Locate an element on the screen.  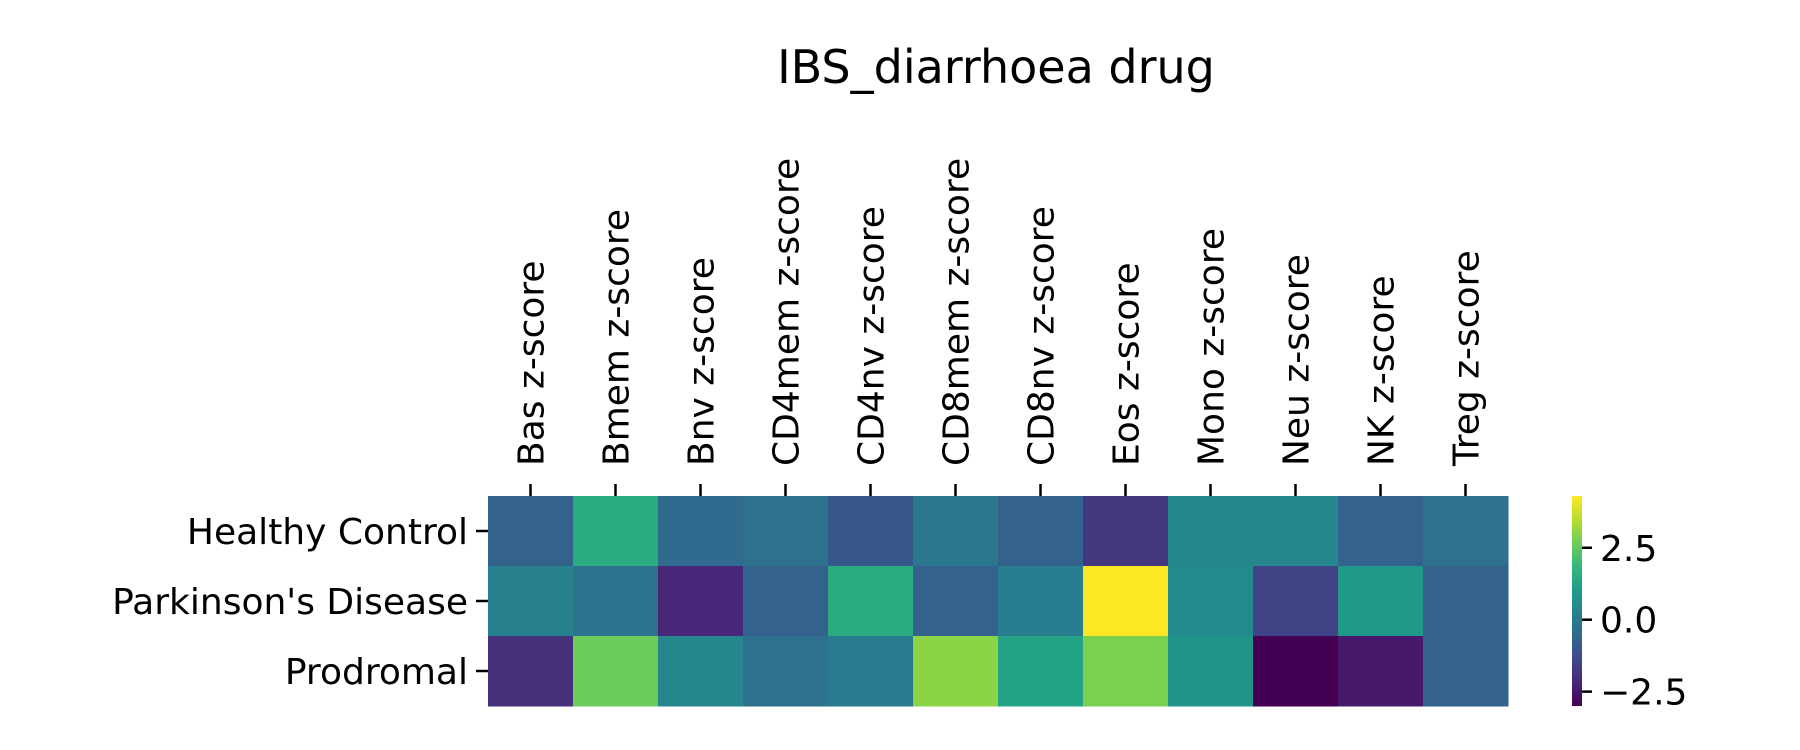
y-tick-label: Parkinson's Disease is located at coordinates (290, 602).